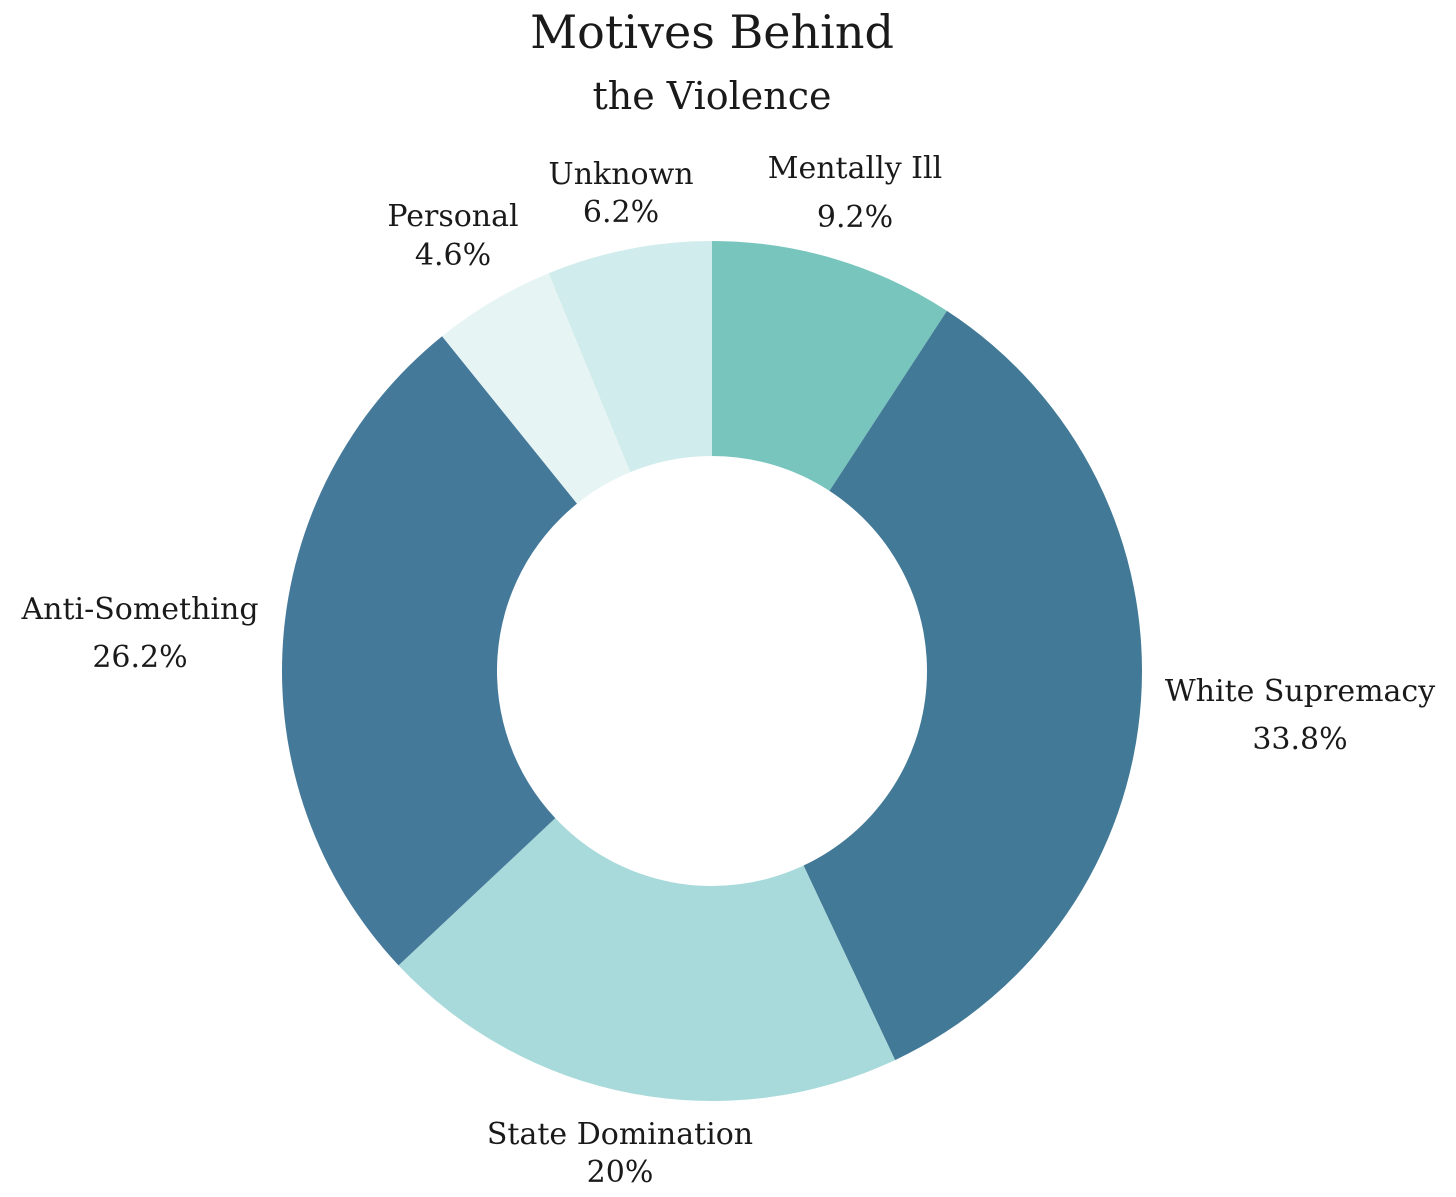  Describe the element at coordinates (452, 216) in the screenshot. I see `slice-label-personal: Personal` at that location.